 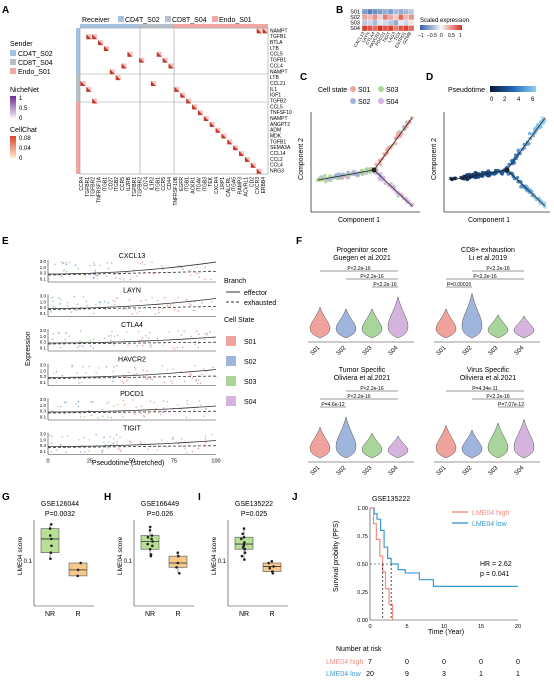 I want to click on ligand-label: LTB, so click(x=274, y=49).